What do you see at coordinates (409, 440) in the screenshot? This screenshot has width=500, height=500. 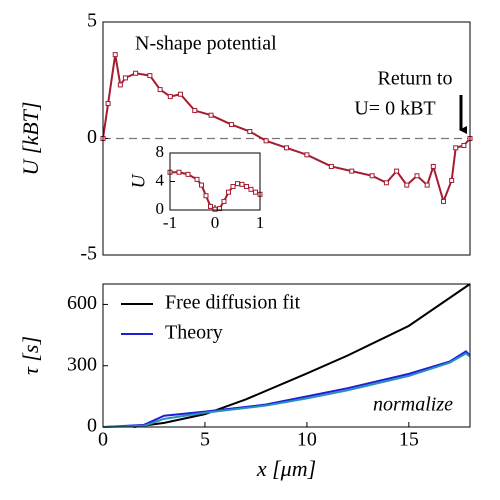 I see `x-tick-label: 15` at bounding box center [409, 440].